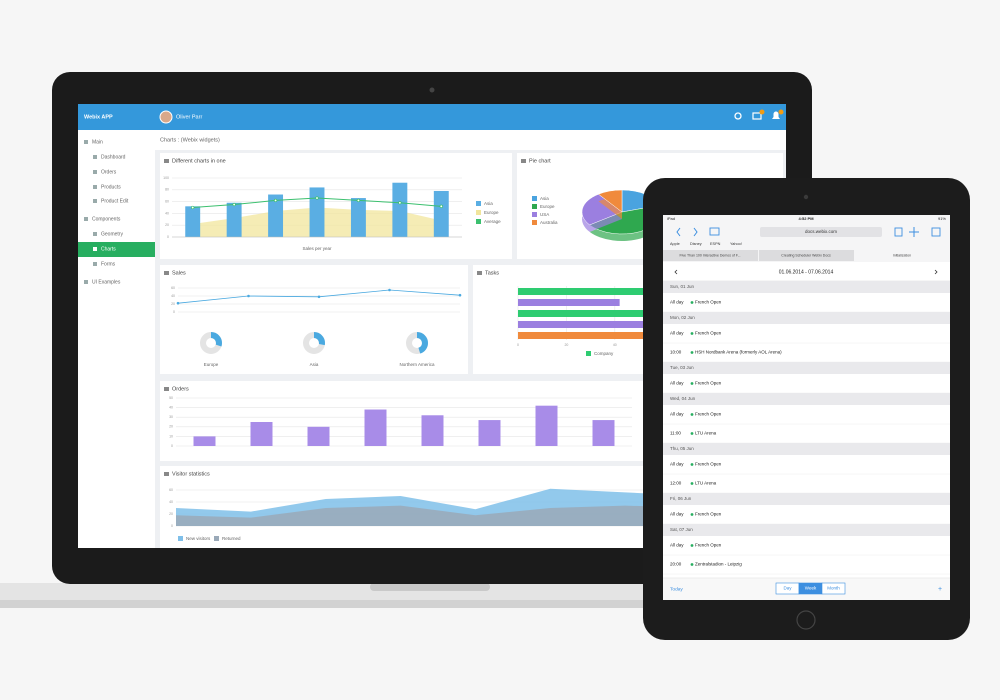 This screenshot has height=700, width=1000. Describe the element at coordinates (95, 201) in the screenshot. I see `sidebar-icon` at that location.